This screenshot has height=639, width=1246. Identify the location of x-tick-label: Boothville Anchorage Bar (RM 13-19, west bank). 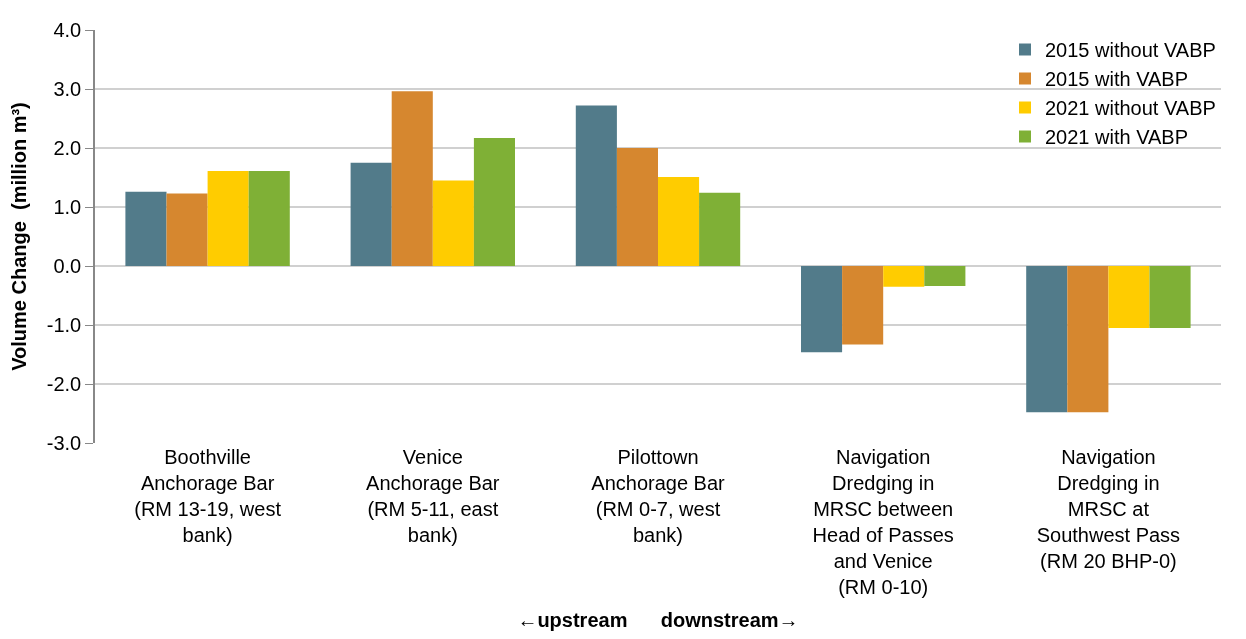
(208, 496).